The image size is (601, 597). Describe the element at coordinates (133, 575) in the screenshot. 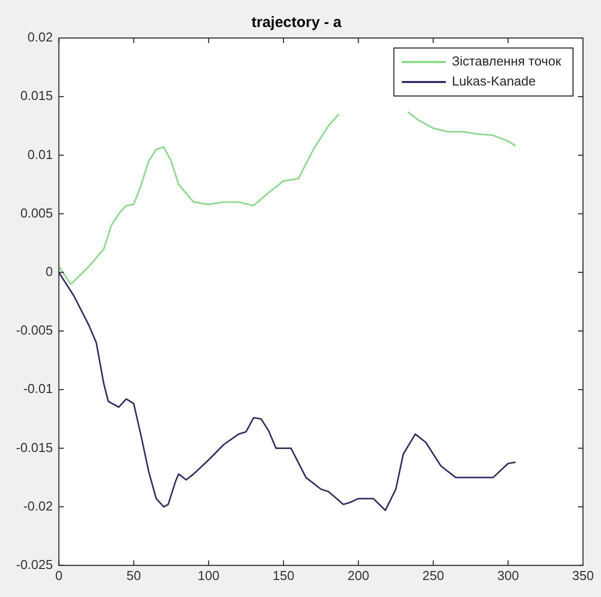

I see `x-tick-label: 50` at that location.